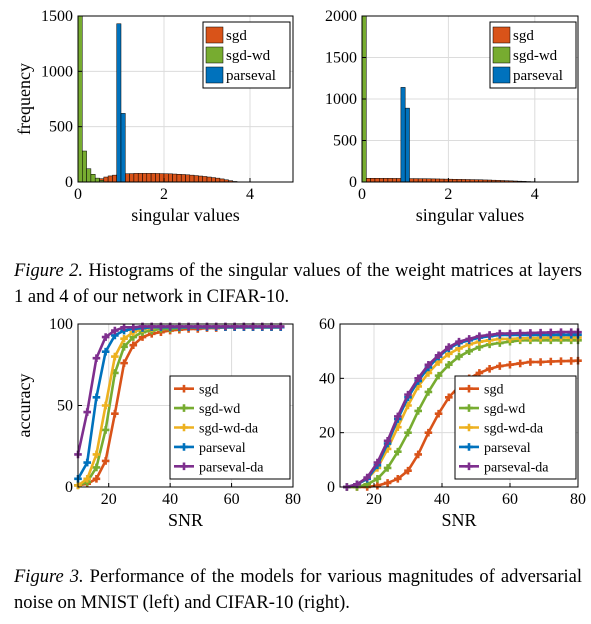 The height and width of the screenshot is (624, 591). What do you see at coordinates (164, 194) in the screenshot?
I see `x-tick-label: 2` at bounding box center [164, 194].